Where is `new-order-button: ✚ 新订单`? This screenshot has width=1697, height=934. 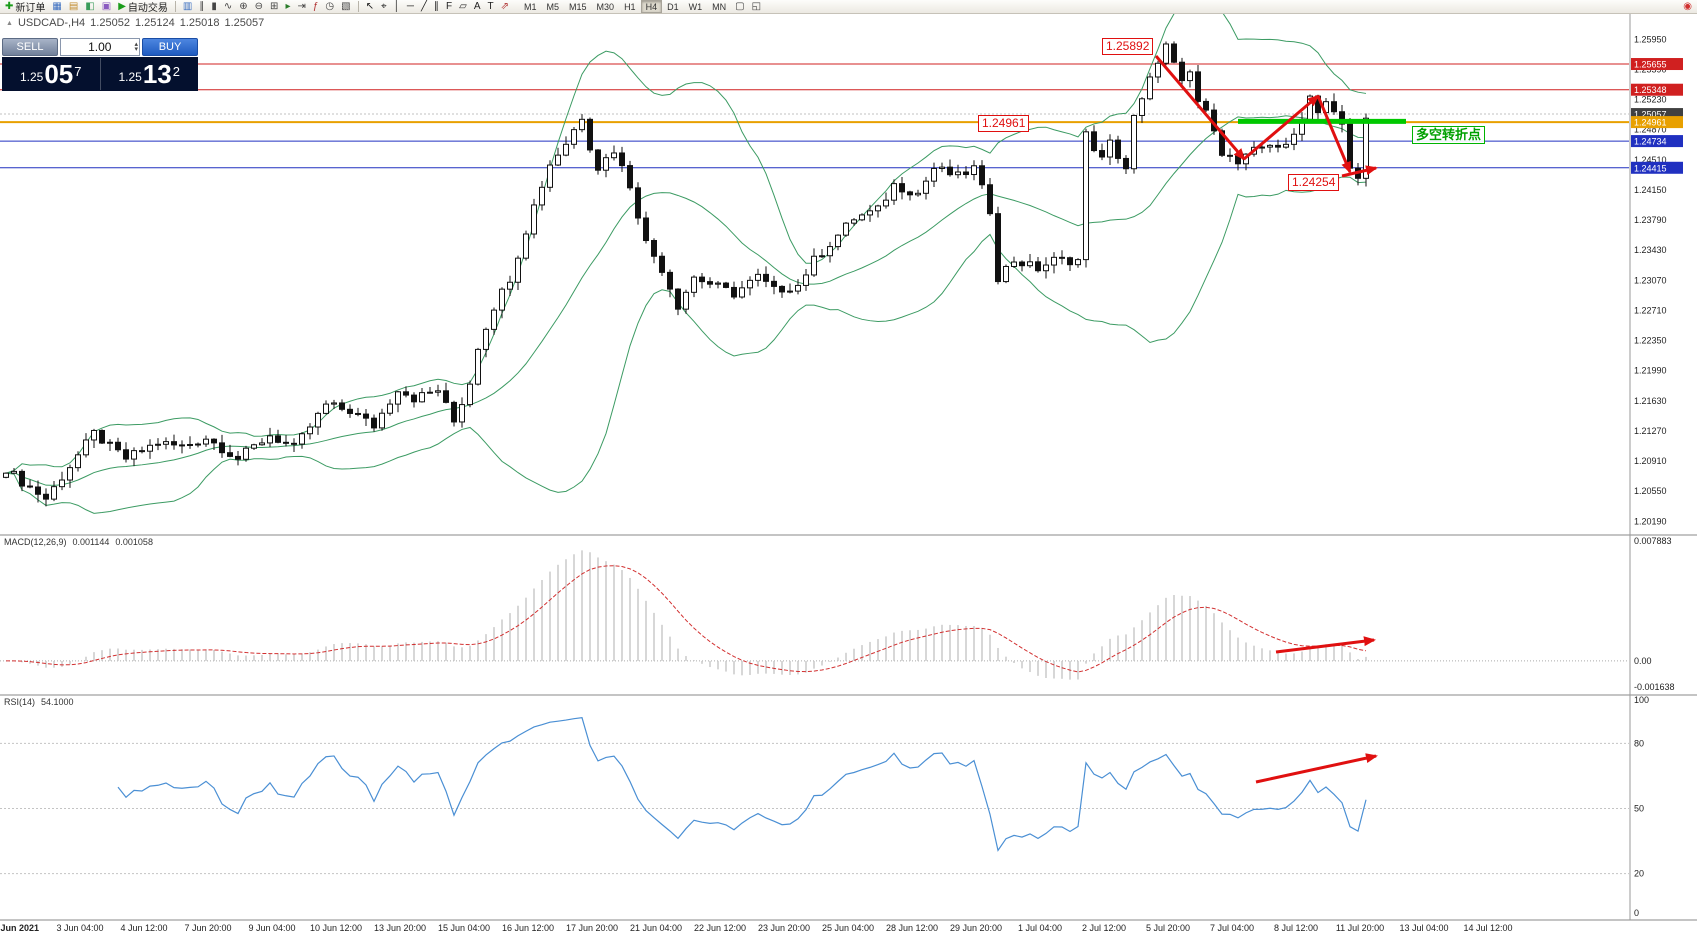 new-order-button: ✚ 新订单 is located at coordinates (25, 7).